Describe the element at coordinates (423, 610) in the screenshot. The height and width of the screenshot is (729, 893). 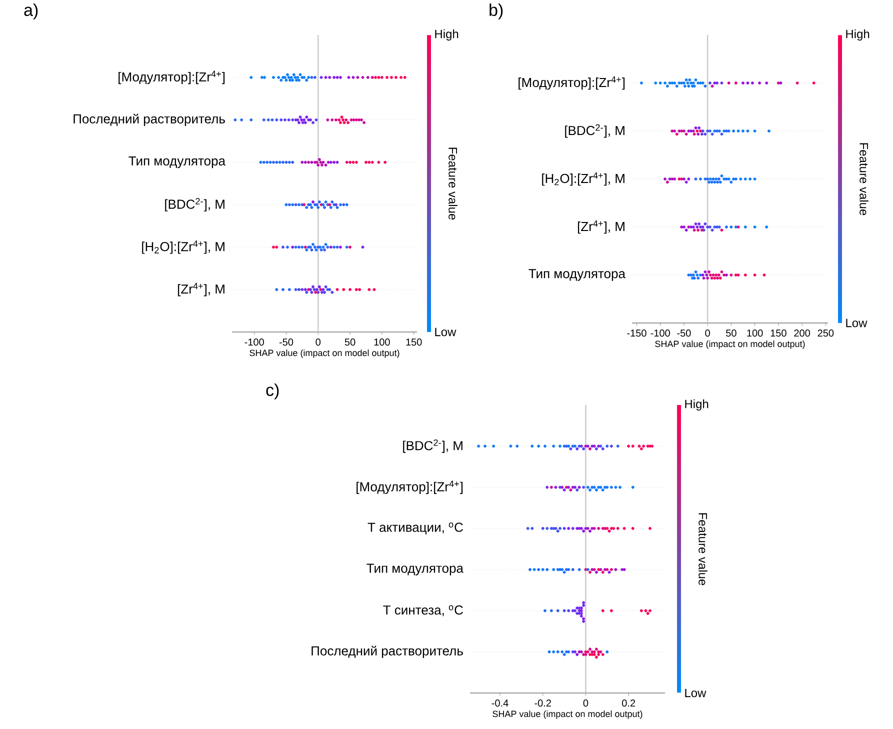
I see `y-tick-label: T синтеза, $^{o}$C` at that location.